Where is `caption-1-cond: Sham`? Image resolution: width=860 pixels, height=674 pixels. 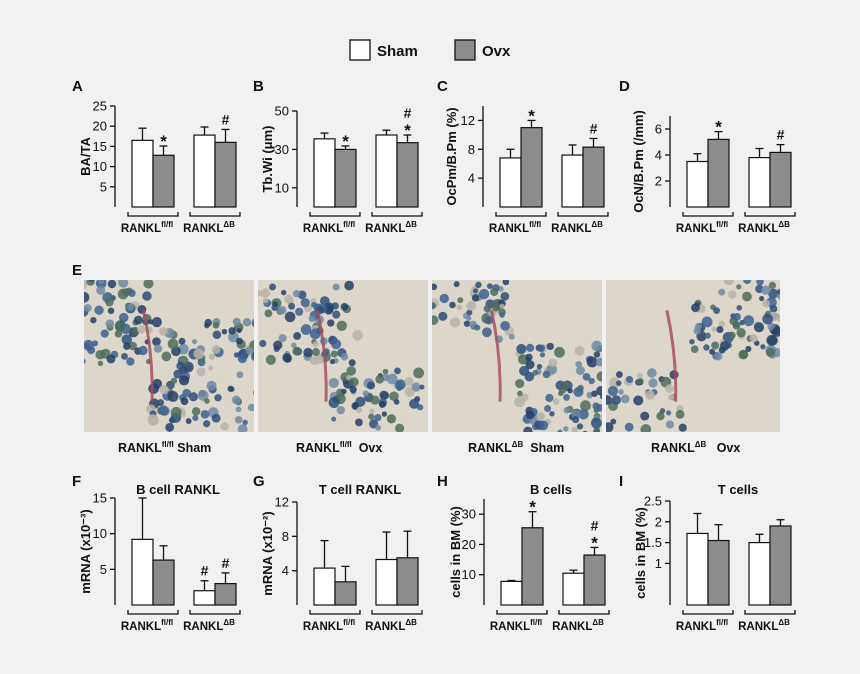 caption-1-cond: Sham is located at coordinates (194, 448).